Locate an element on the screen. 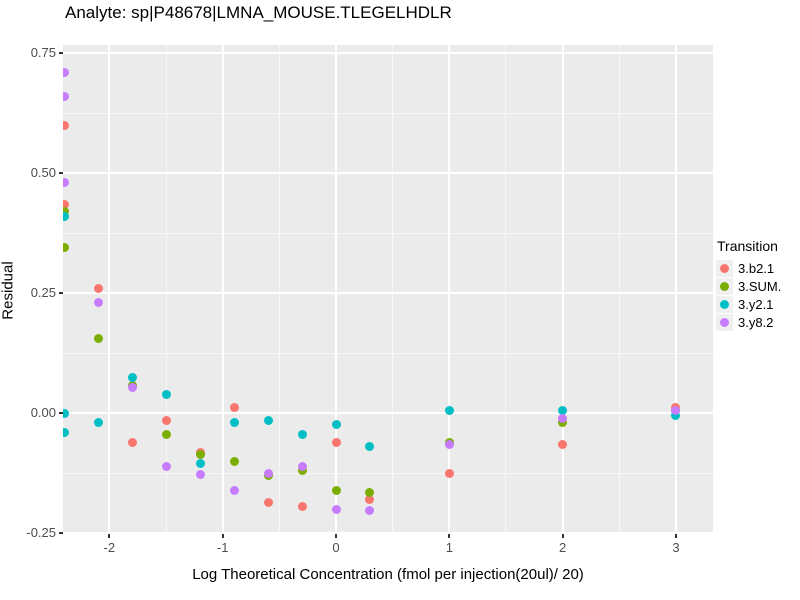 The width and height of the screenshot is (800, 600). y-tick-label: 0.75 is located at coordinates (43, 53).